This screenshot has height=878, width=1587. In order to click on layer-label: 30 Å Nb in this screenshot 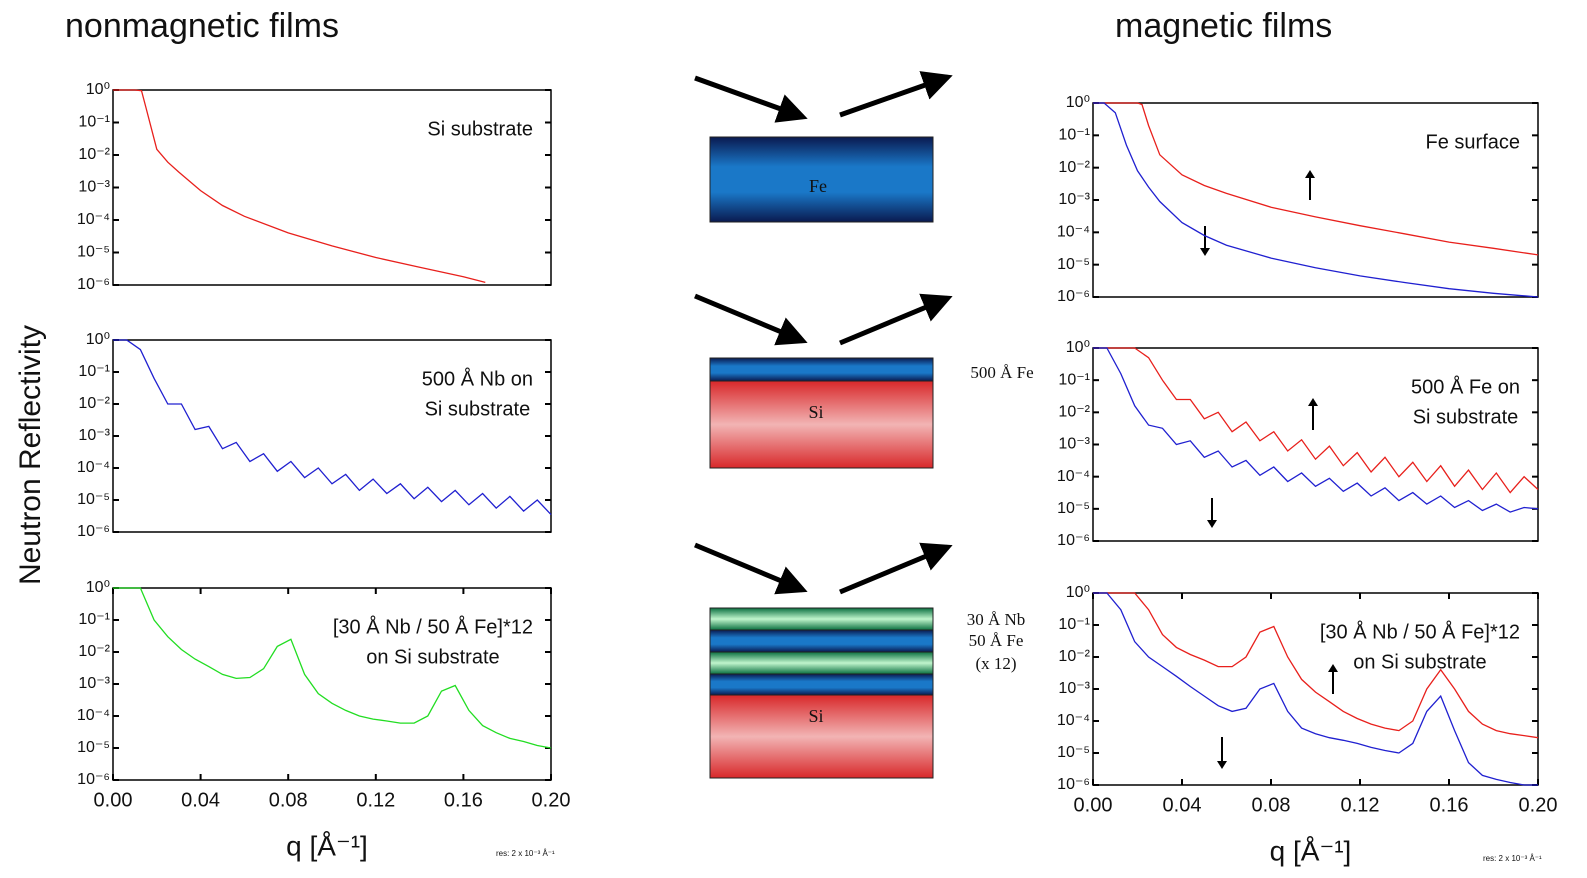, I will do `click(996, 619)`.